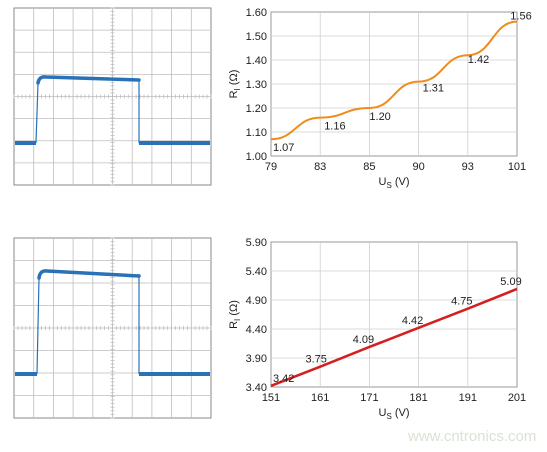 The height and width of the screenshot is (452, 547). Describe the element at coordinates (256, 388) in the screenshot. I see `y-tick-label: 3.40` at that location.